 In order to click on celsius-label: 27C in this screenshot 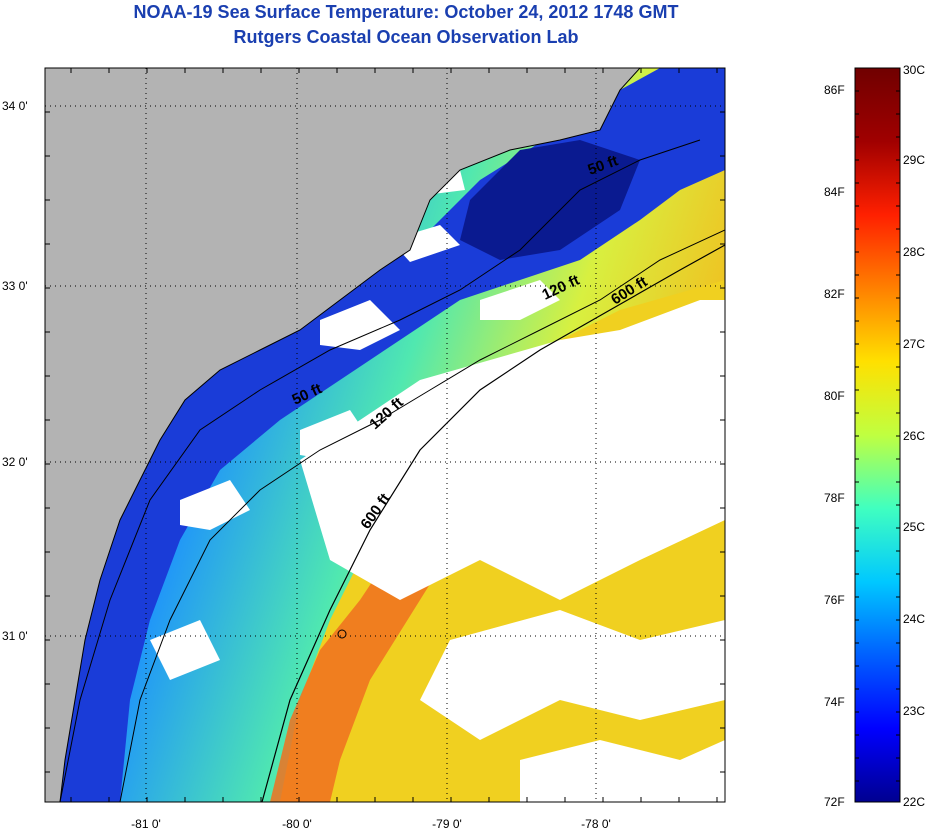, I will do `click(914, 344)`.